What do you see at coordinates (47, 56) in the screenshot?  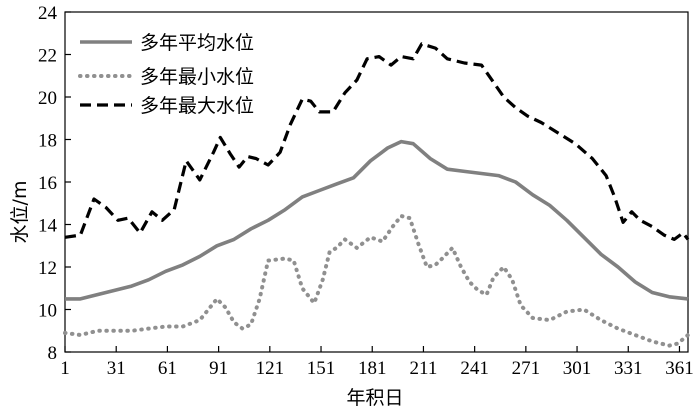 I see `y-tick-label: 22` at bounding box center [47, 56].